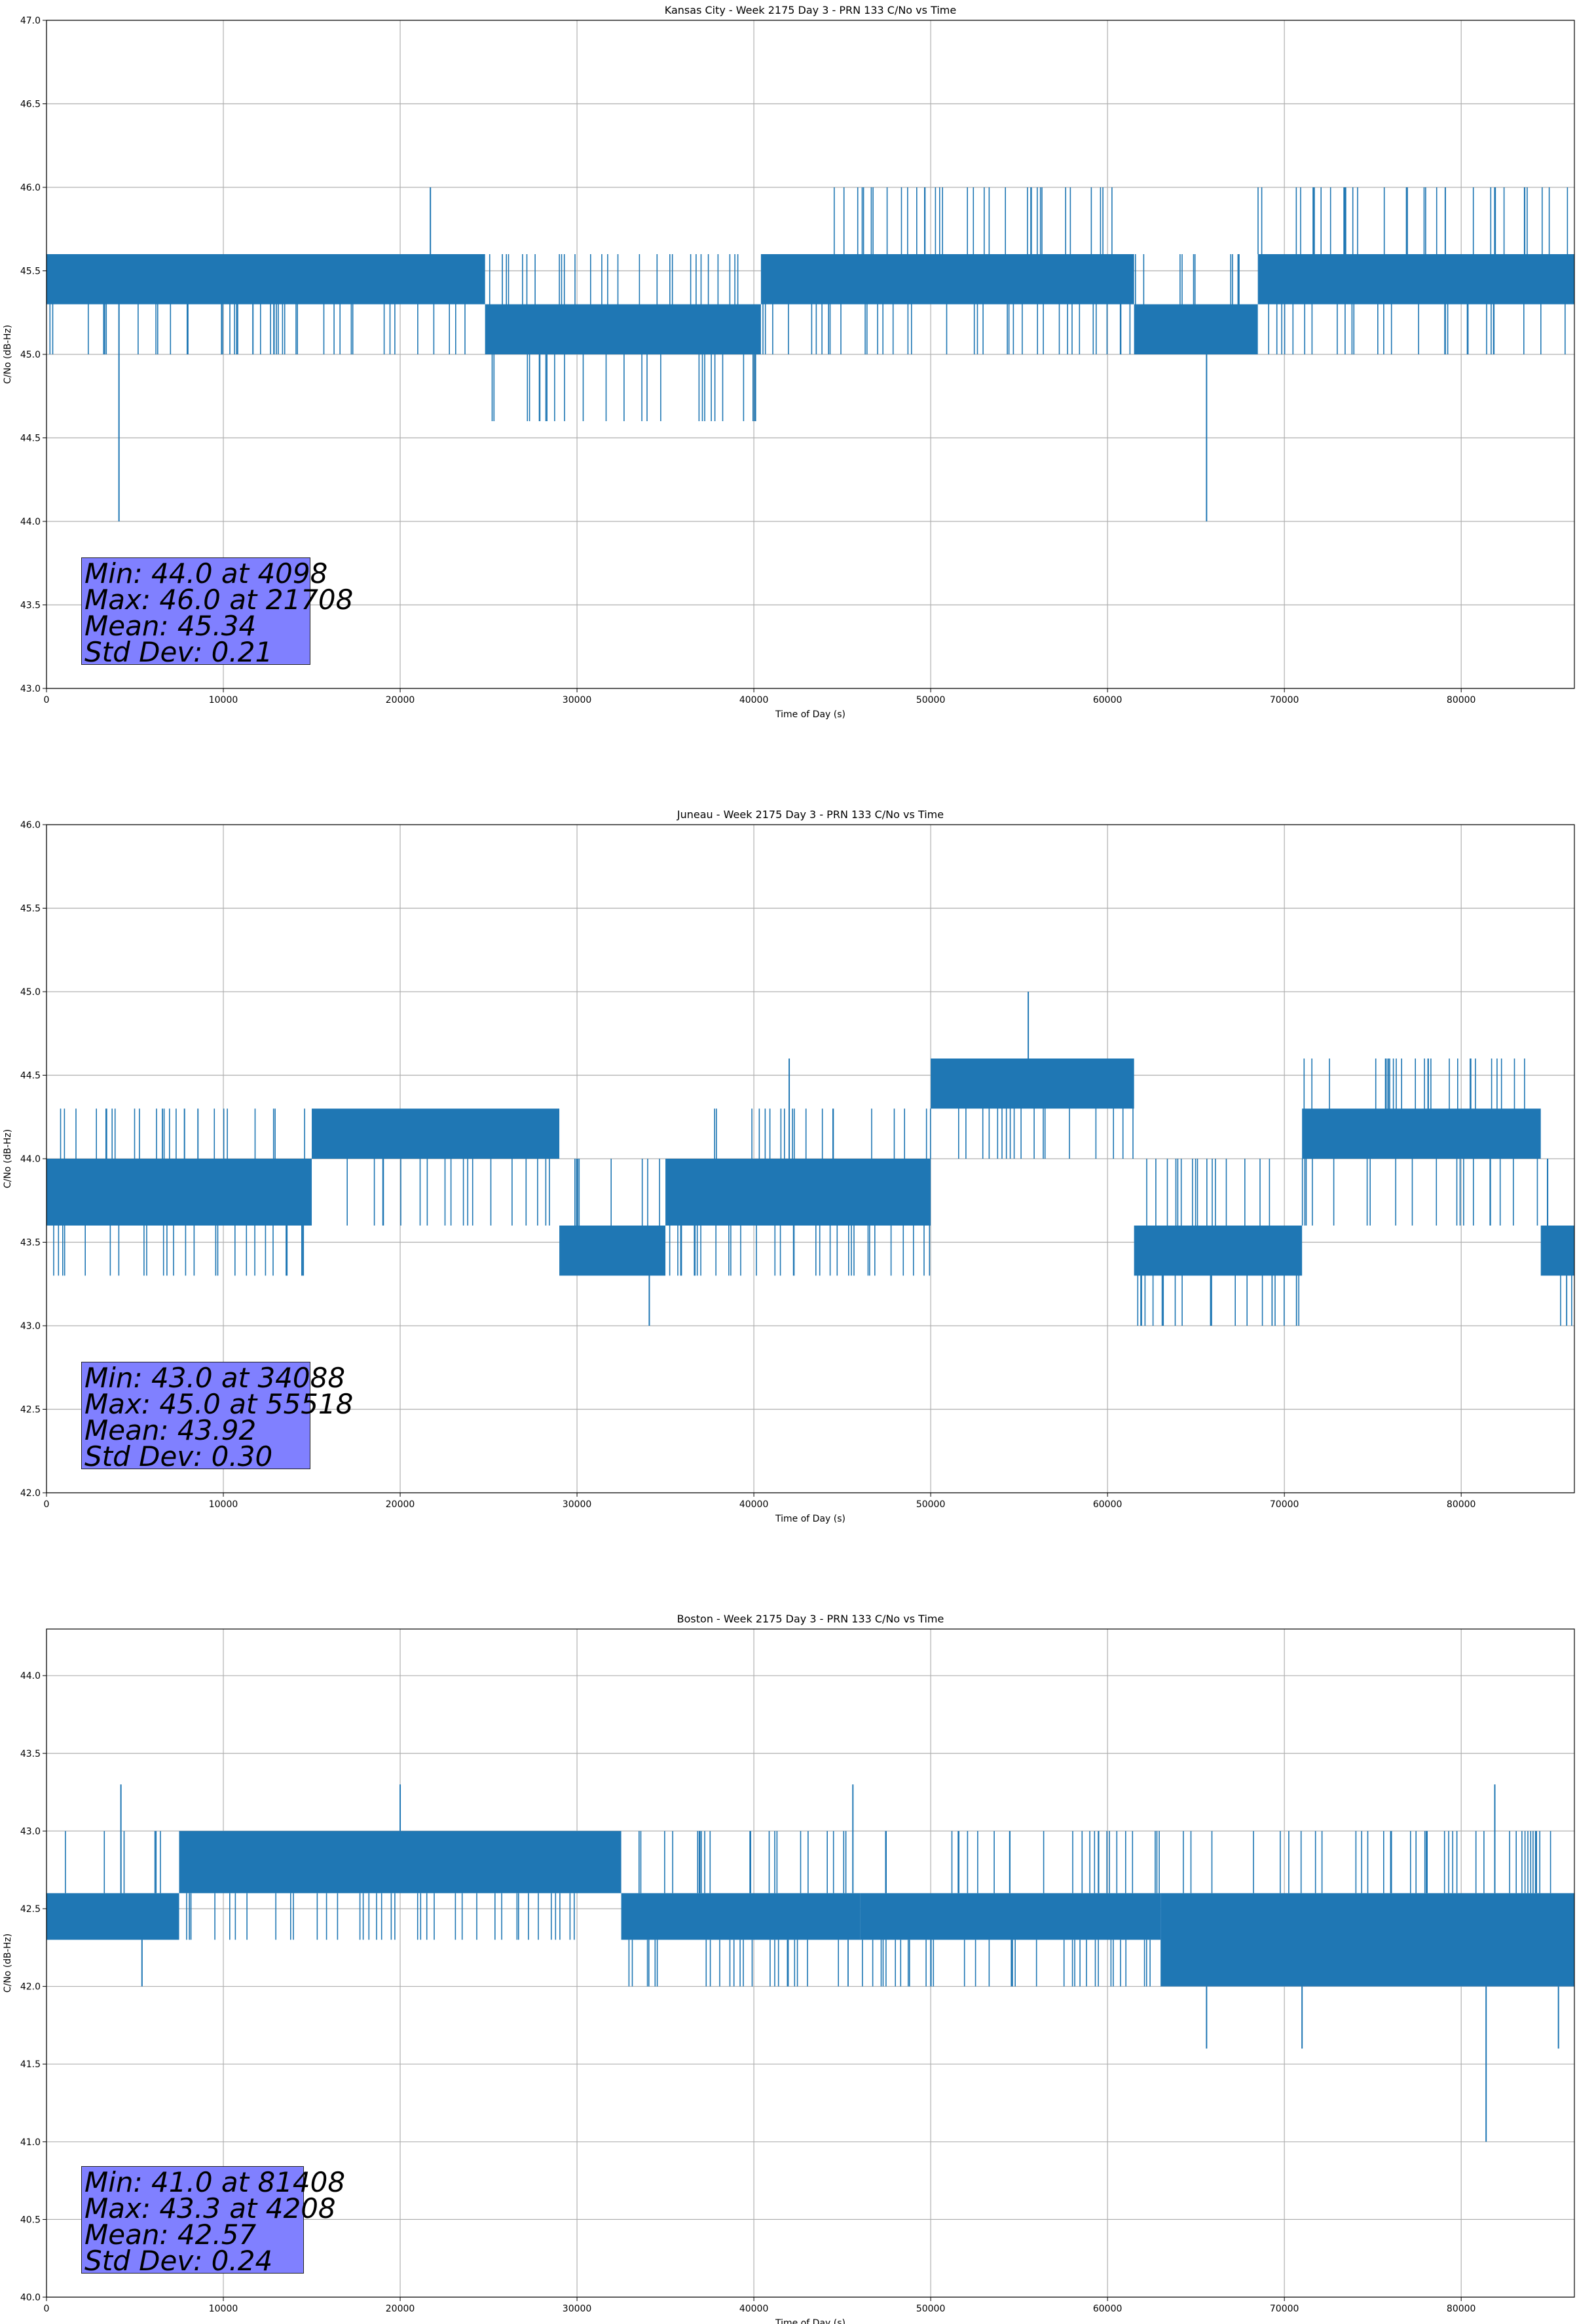 The width and height of the screenshot is (1577, 2324). I want to click on stats-line: Mean: 43.92, so click(170, 1430).